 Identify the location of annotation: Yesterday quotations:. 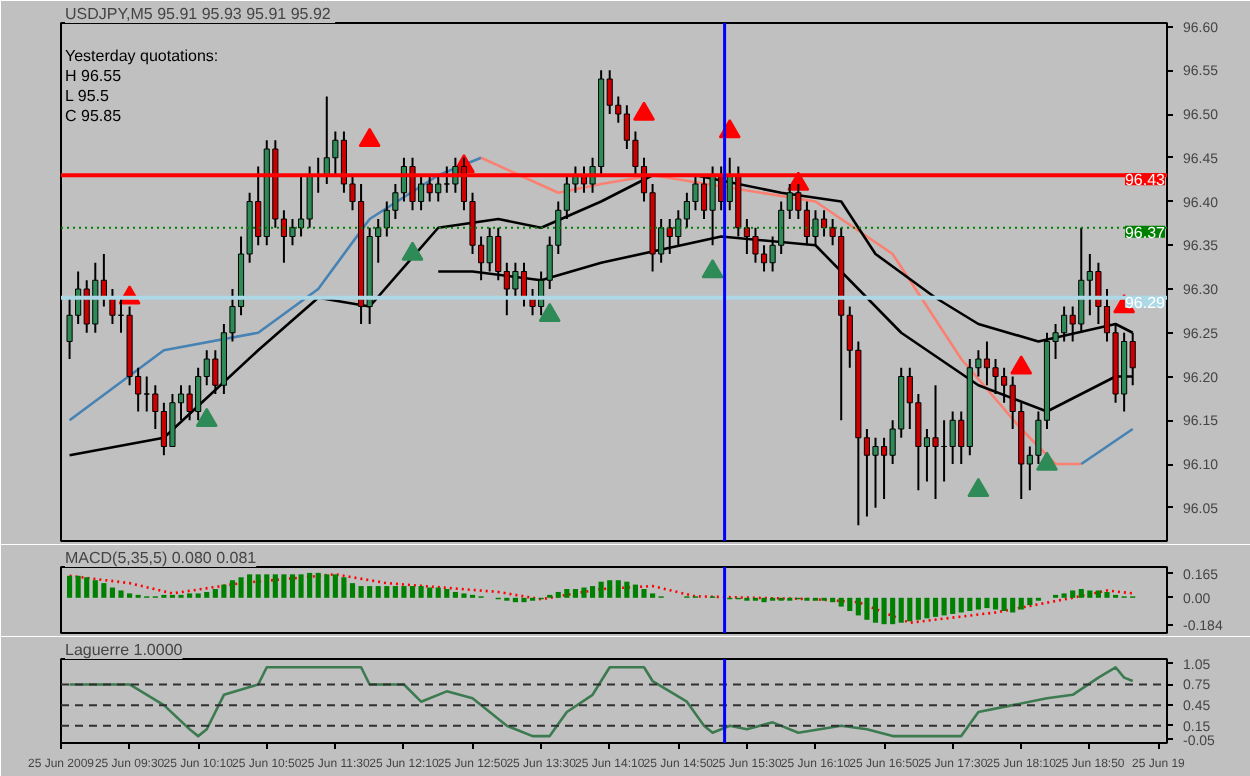
(142, 56).